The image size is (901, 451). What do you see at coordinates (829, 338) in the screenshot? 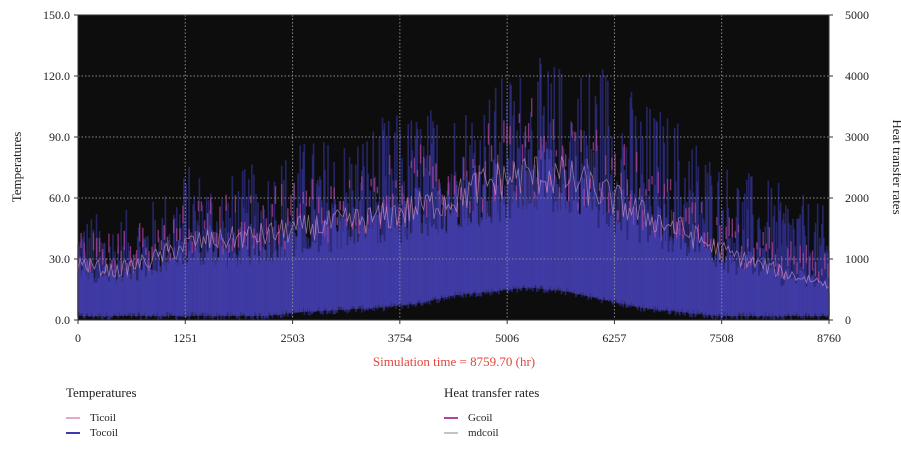
I see `x-tick-label: 8760` at bounding box center [829, 338].